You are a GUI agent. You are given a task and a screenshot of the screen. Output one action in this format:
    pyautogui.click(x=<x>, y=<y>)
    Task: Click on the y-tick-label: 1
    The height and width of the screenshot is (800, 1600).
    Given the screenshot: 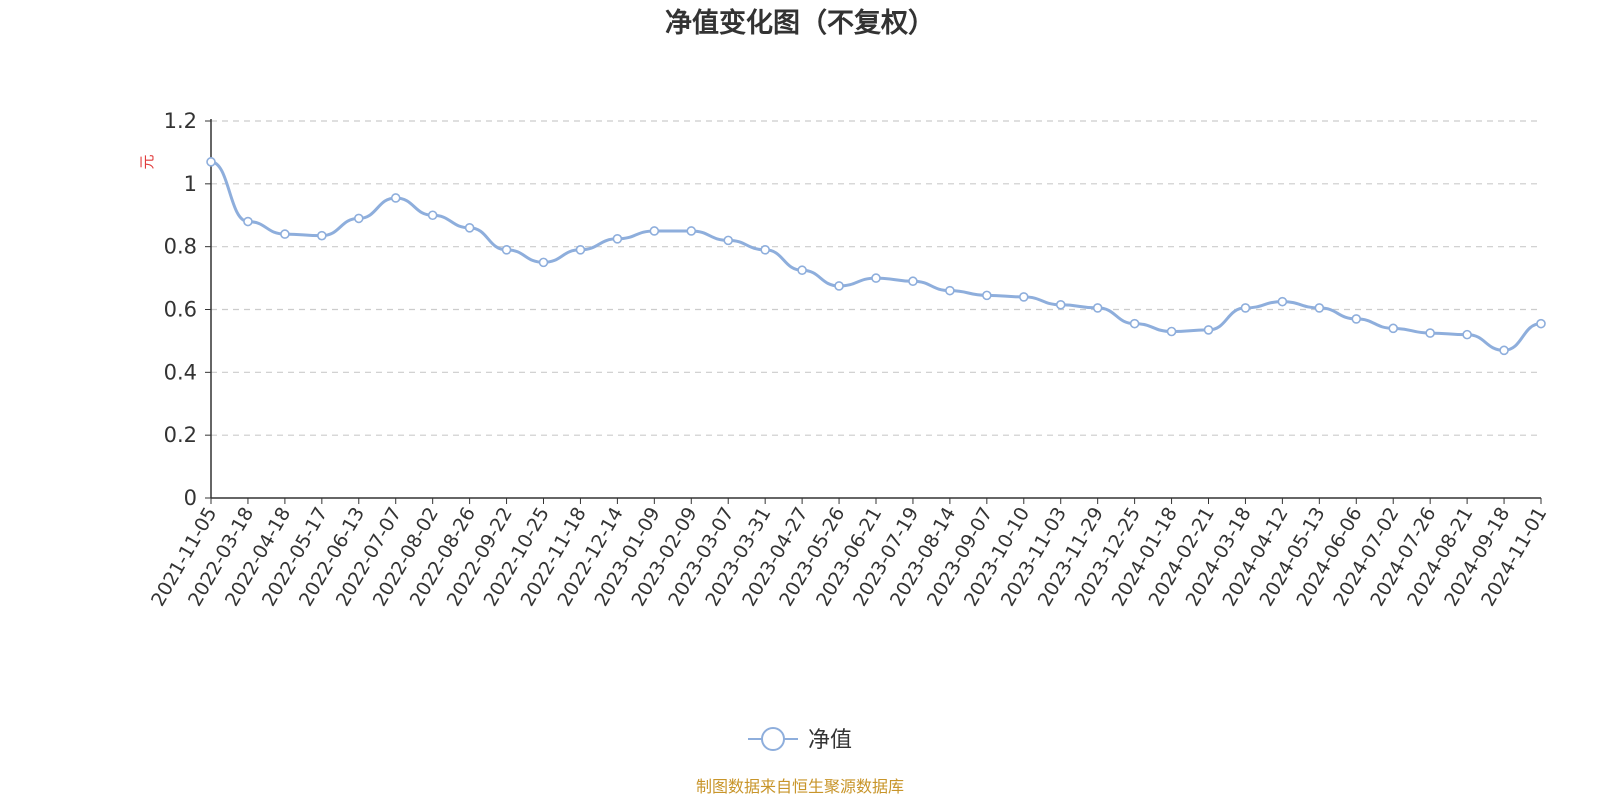 What is the action you would take?
    pyautogui.click(x=190, y=184)
    